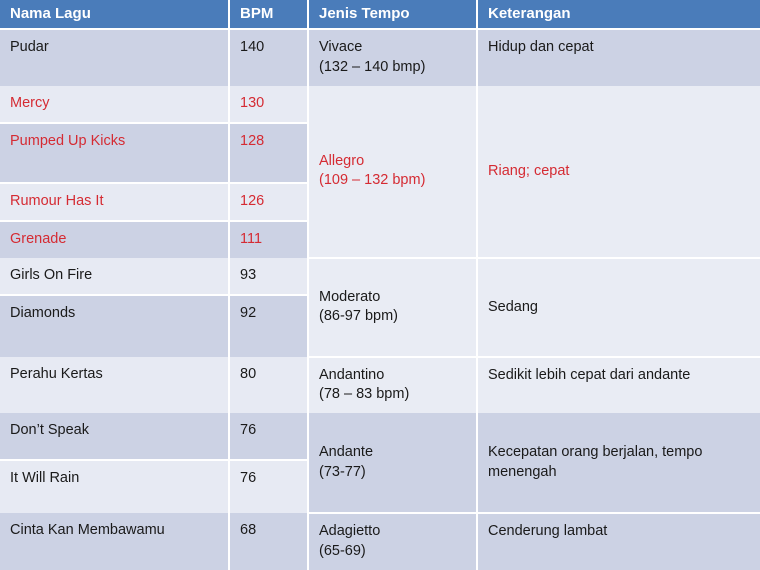 This screenshot has width=760, height=570. Describe the element at coordinates (393, 464) in the screenshot. I see `cell-jenis-tempo: Andante (73-77)` at that location.